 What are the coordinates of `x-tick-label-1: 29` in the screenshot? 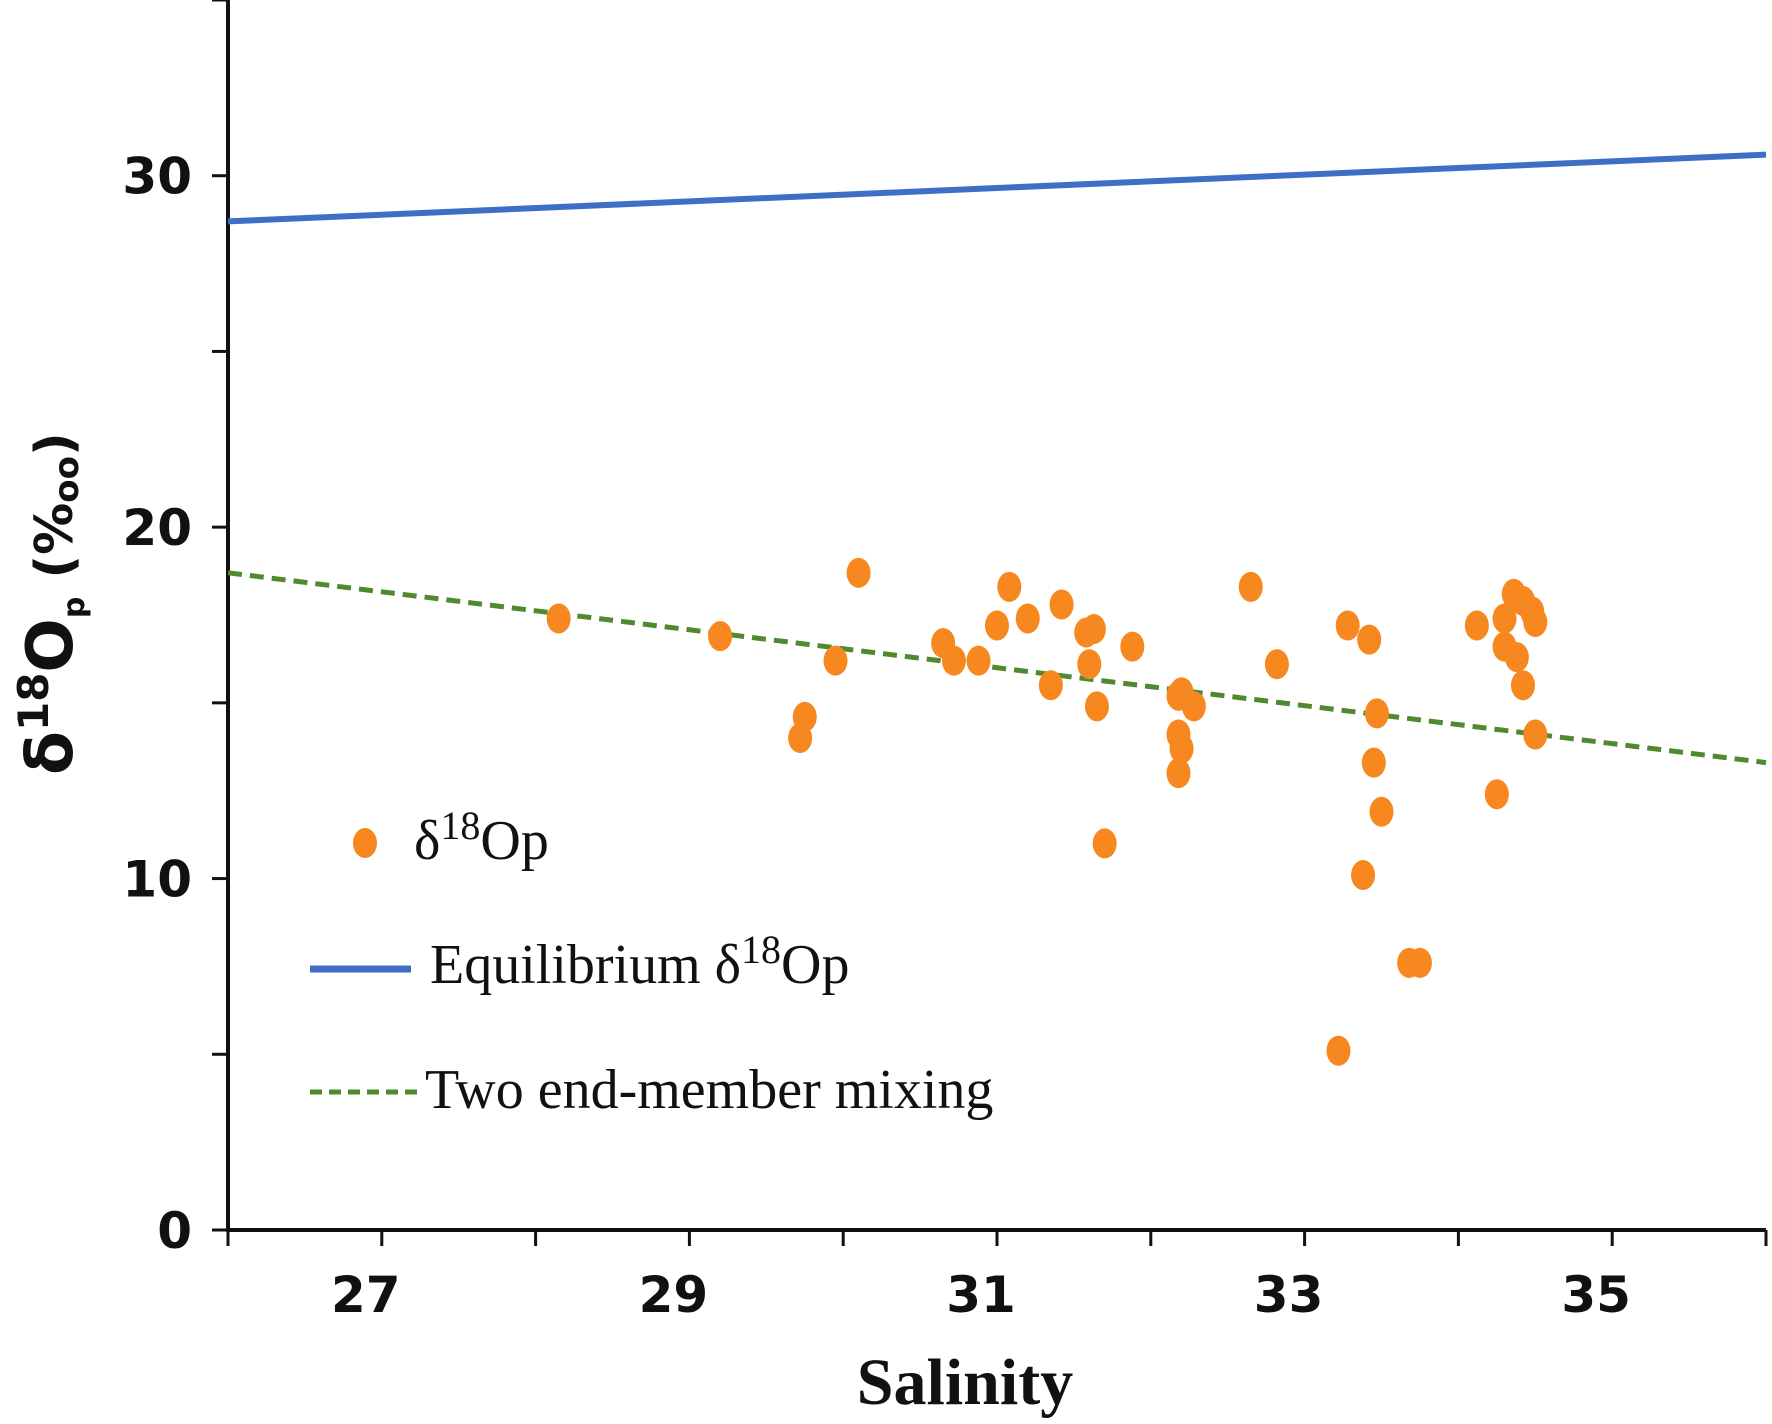 It's located at (674, 1295).